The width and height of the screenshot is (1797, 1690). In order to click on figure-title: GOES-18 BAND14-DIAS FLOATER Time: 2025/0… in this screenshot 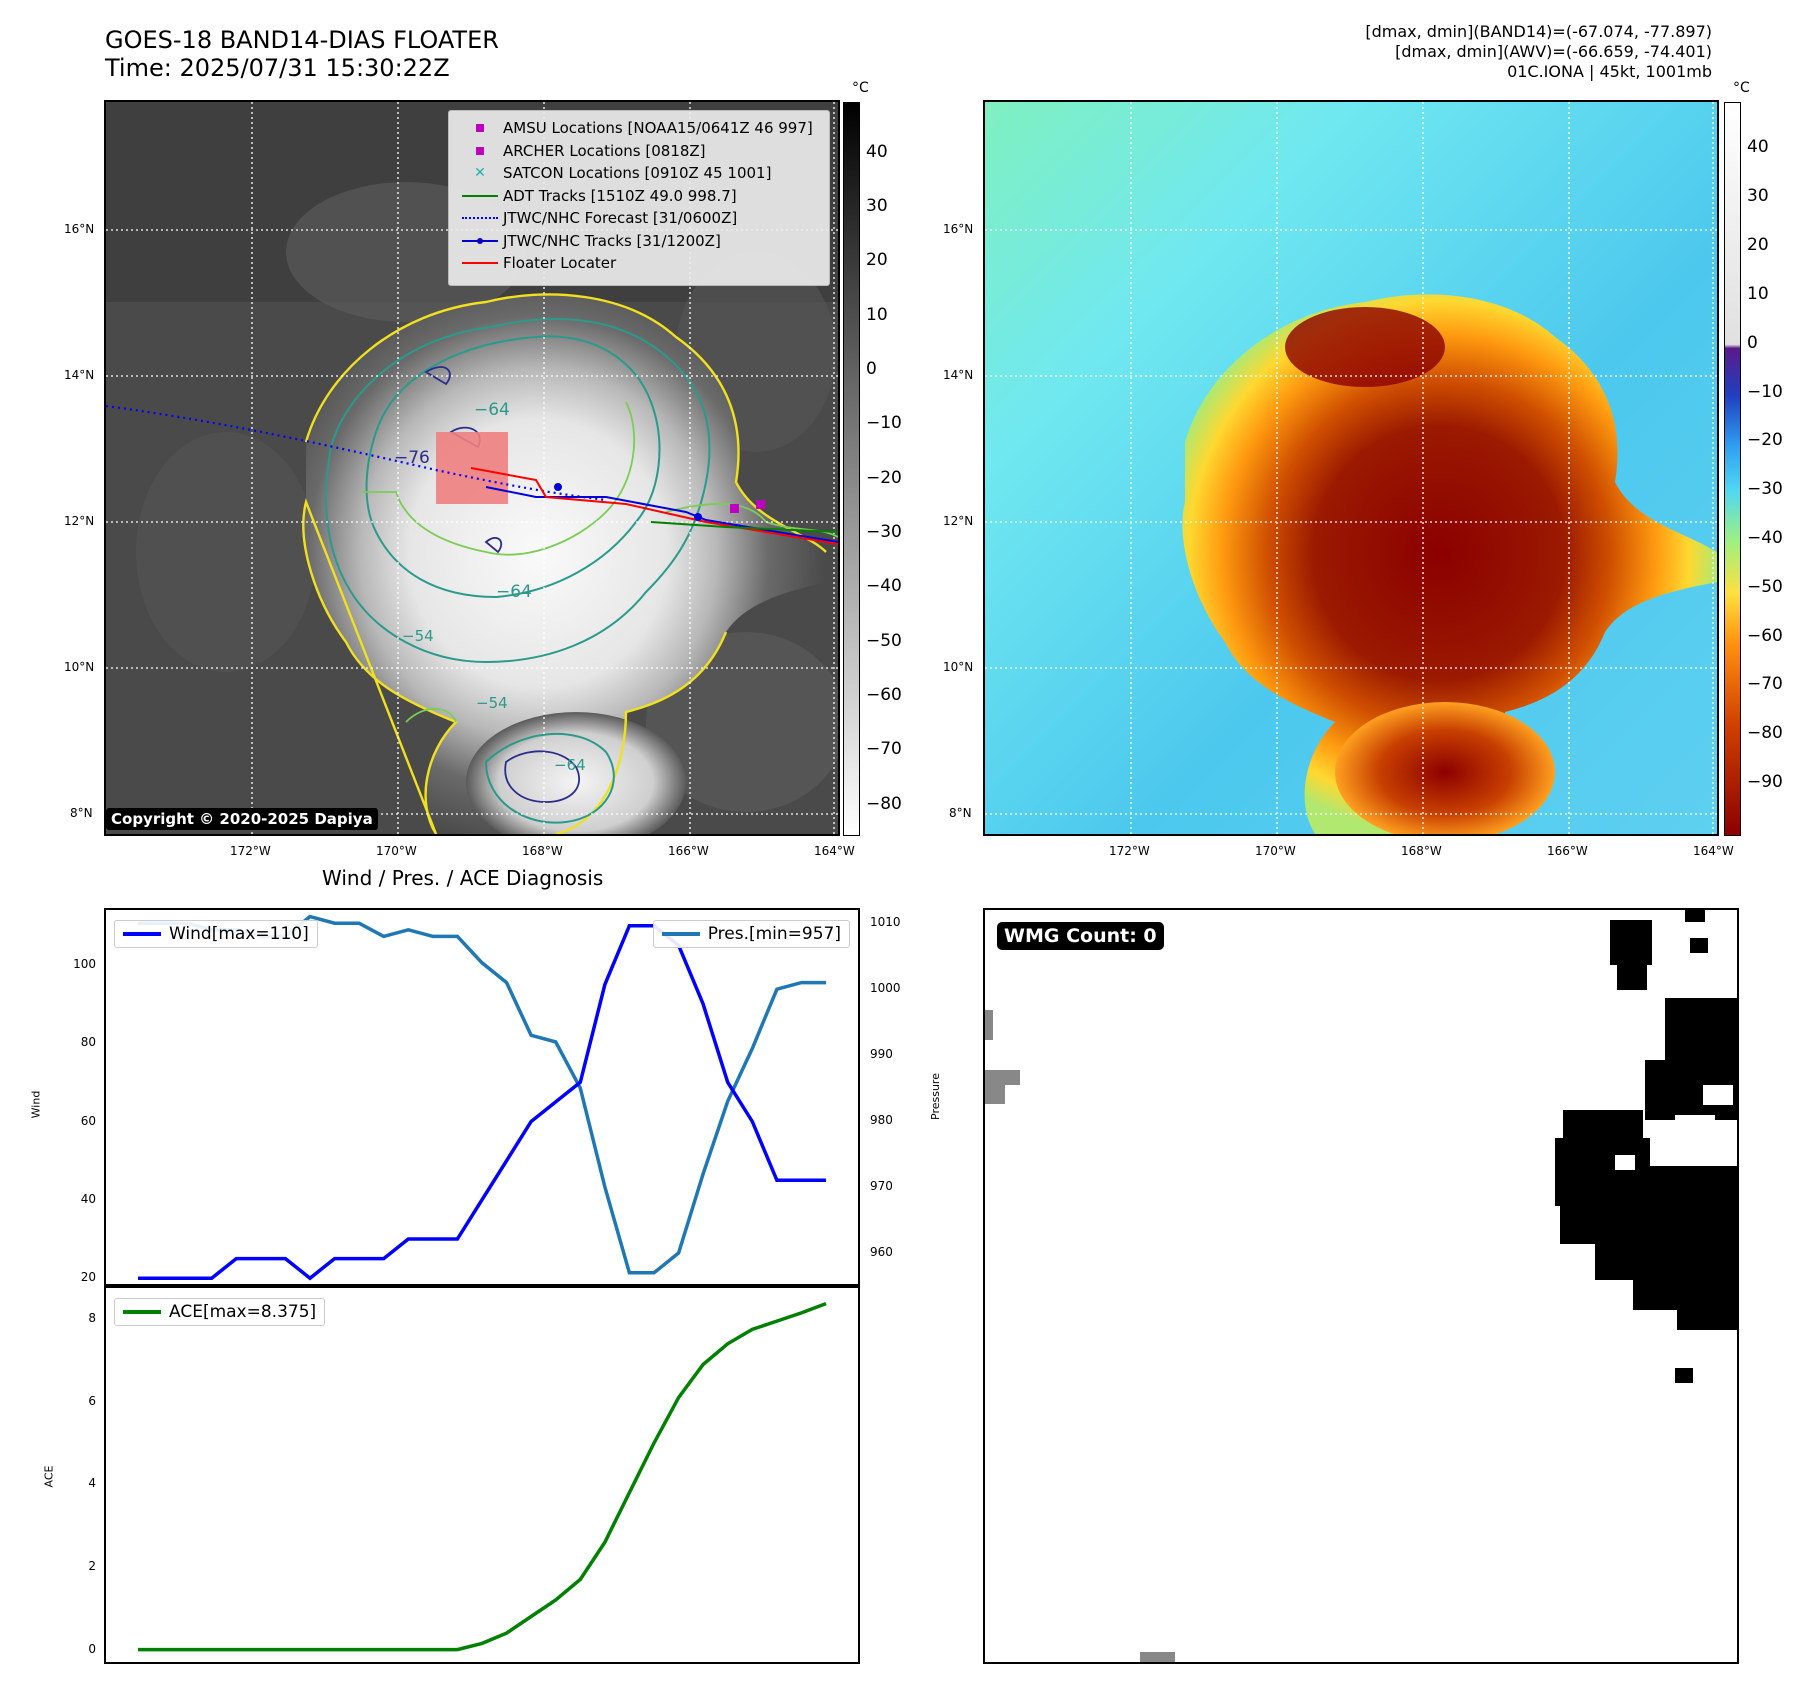, I will do `click(302, 54)`.